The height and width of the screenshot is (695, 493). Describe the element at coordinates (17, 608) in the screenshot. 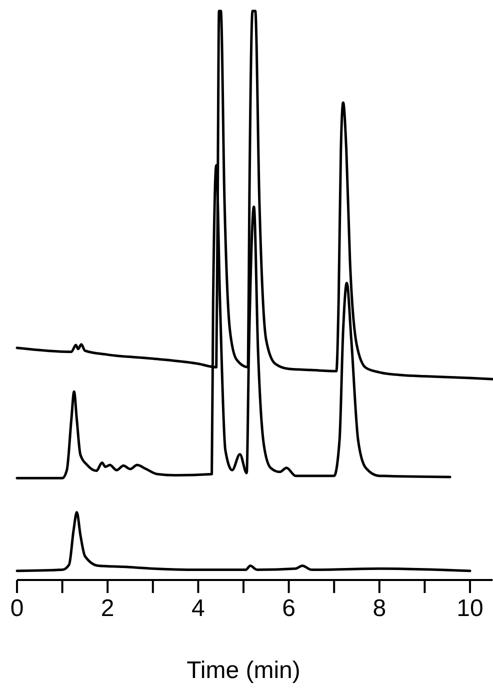

I see `x-tick-label: 0` at that location.